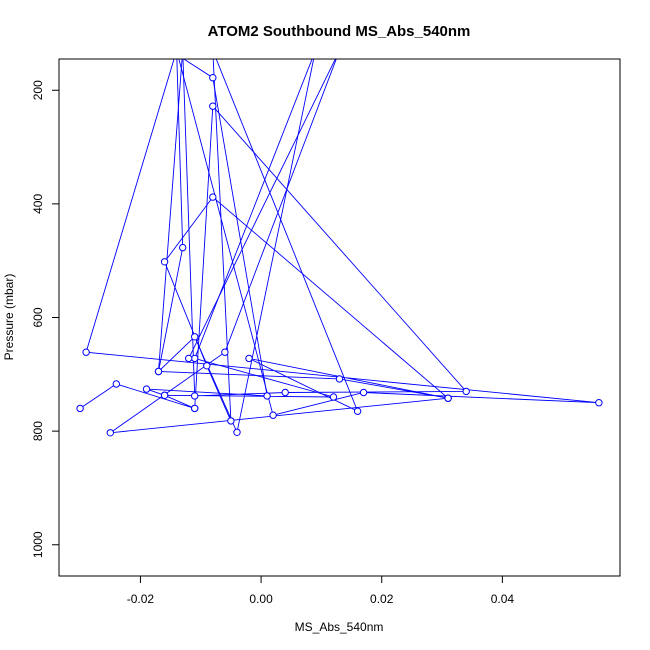 This screenshot has width=650, height=650. I want to click on y-tick-label: 400, so click(38, 204).